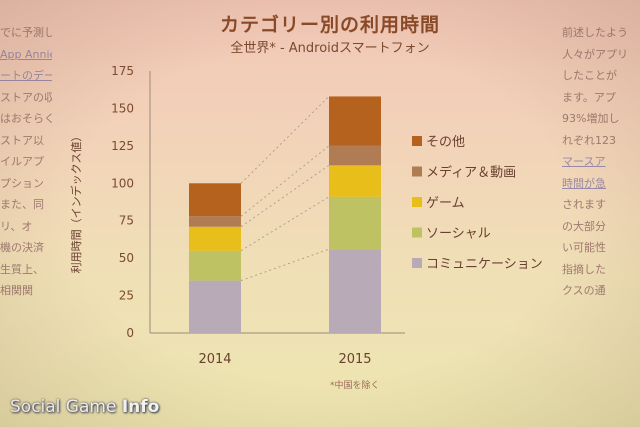 The width and height of the screenshot is (640, 427). I want to click on left-text-line: ストアの収, so click(26, 97).